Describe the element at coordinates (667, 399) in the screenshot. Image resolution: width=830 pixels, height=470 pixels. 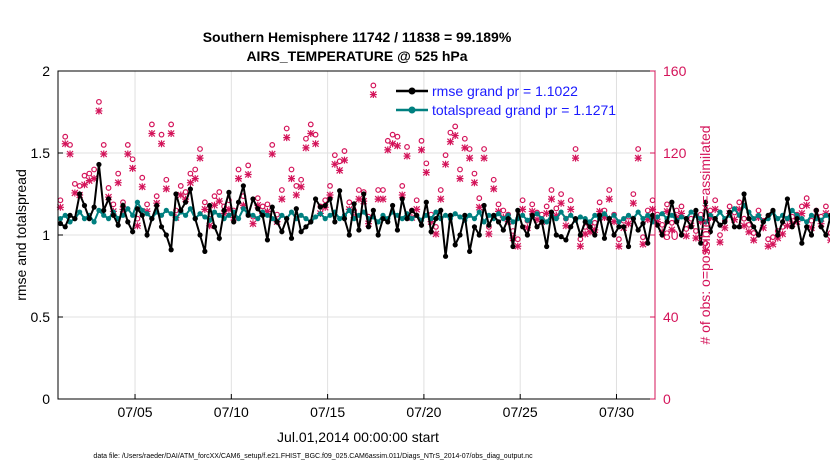
I see `y-right-tick-label: 0` at that location.